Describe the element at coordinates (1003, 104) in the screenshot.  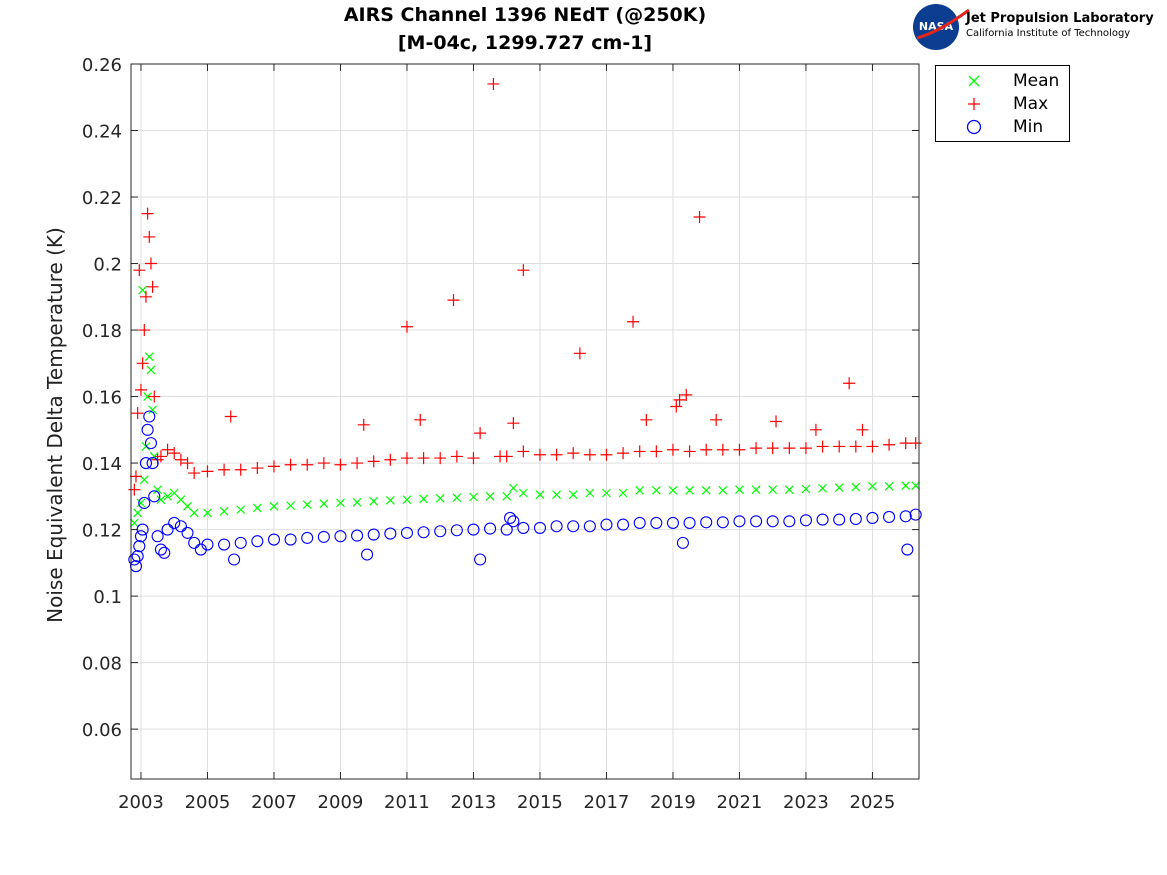
I see `legend-item-max: Max` at that location.